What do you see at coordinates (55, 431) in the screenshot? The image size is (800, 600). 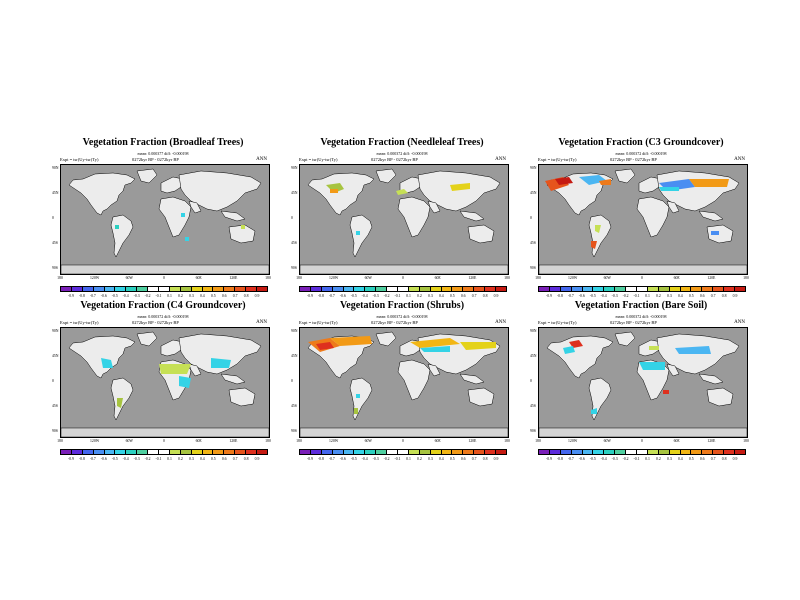 I see `latitude-tick-label: 90S` at bounding box center [55, 431].